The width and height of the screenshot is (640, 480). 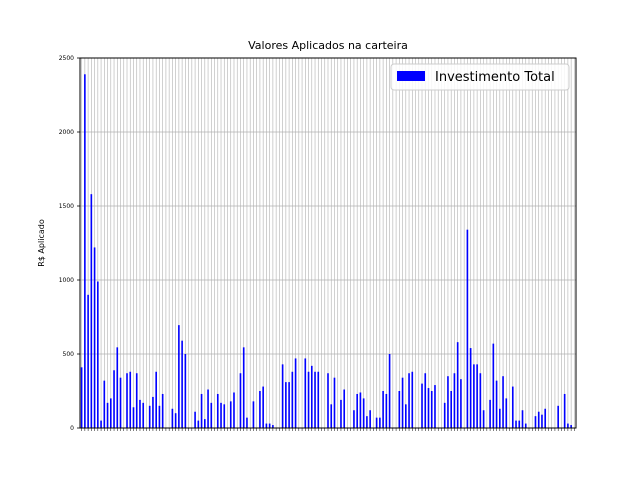 I want to click on chart-title: Valores Aplicados na carteira, so click(x=328, y=45).